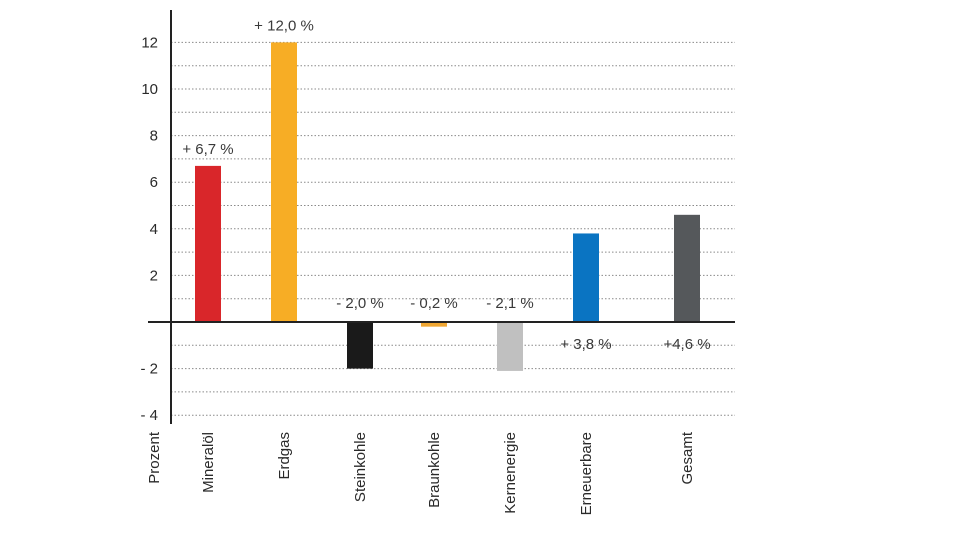 This screenshot has width=960, height=540. Describe the element at coordinates (434, 470) in the screenshot. I see `category-label: Braunkohle` at that location.